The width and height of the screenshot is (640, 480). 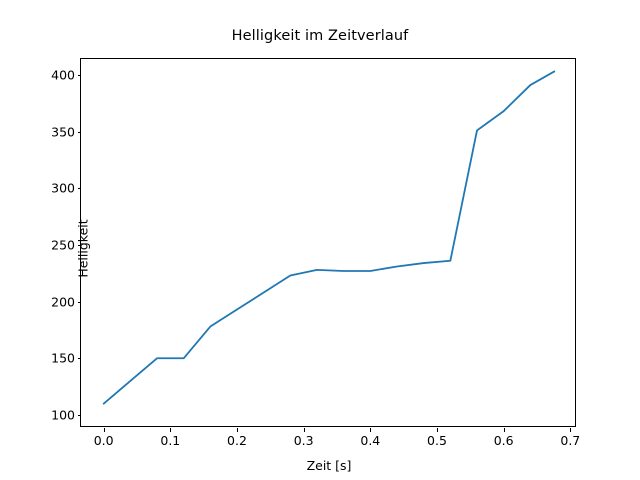 I want to click on x-tick-label: 0.7, so click(x=570, y=440).